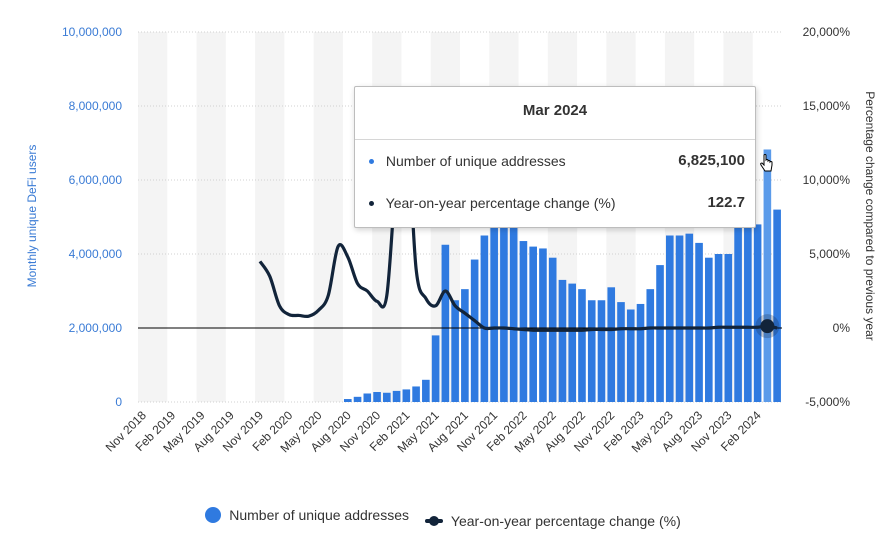 The height and width of the screenshot is (548, 886). What do you see at coordinates (96, 254) in the screenshot?
I see `left-tick-label: 4,000,000` at bounding box center [96, 254].